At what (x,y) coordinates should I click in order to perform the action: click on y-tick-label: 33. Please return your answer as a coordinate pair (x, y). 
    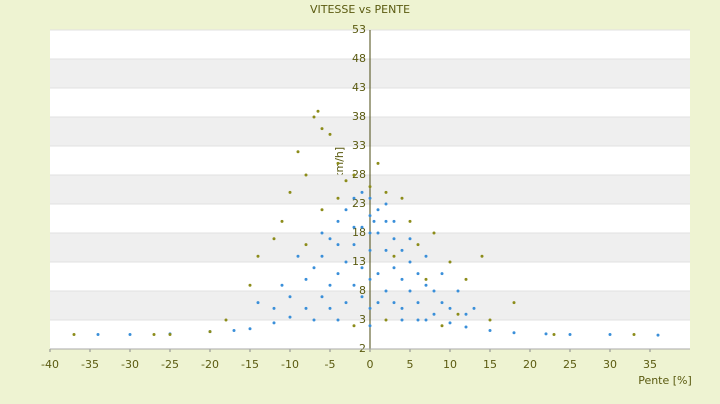
    Looking at the image, I should click on (359, 145).